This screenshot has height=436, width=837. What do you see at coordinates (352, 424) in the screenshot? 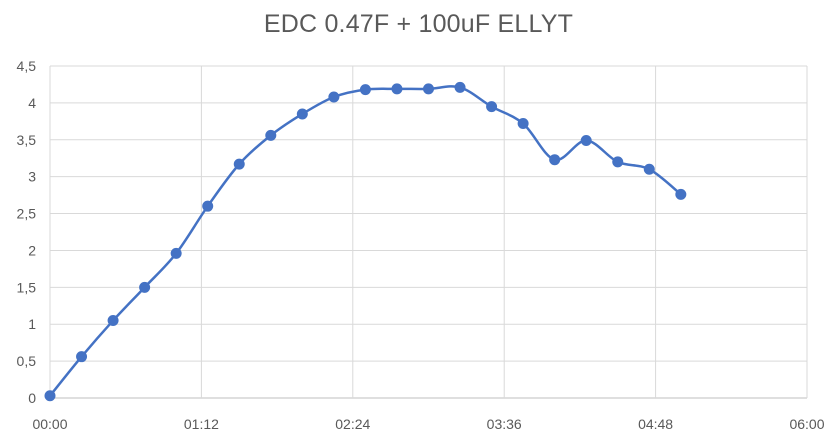
I see `x-tick-label: 02:24` at bounding box center [352, 424].